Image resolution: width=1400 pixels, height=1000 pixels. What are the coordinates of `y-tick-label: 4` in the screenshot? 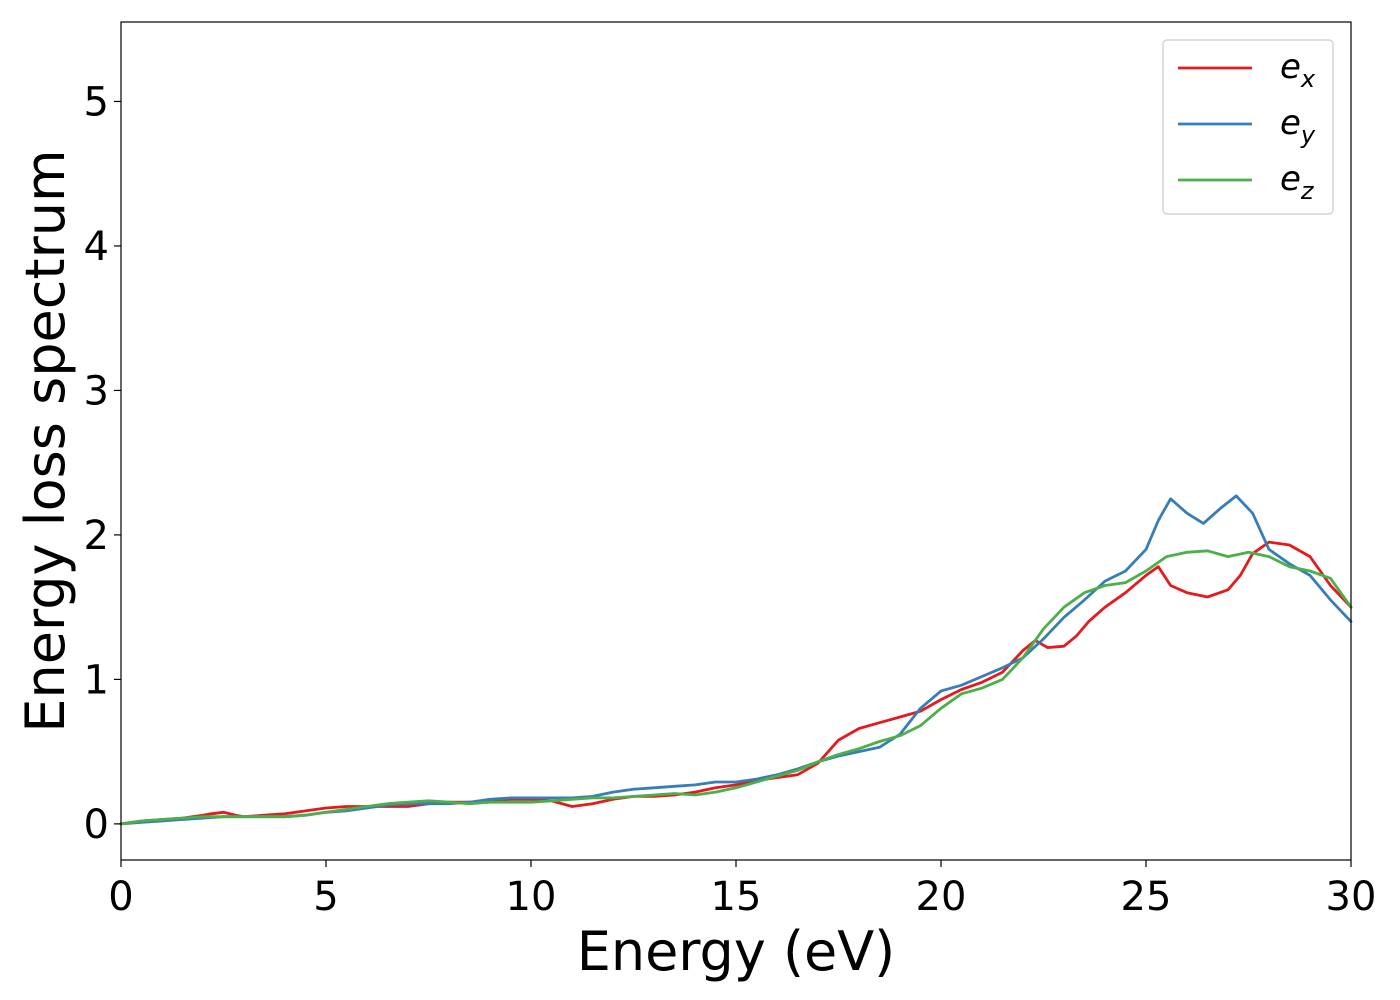 It's located at (96, 247).